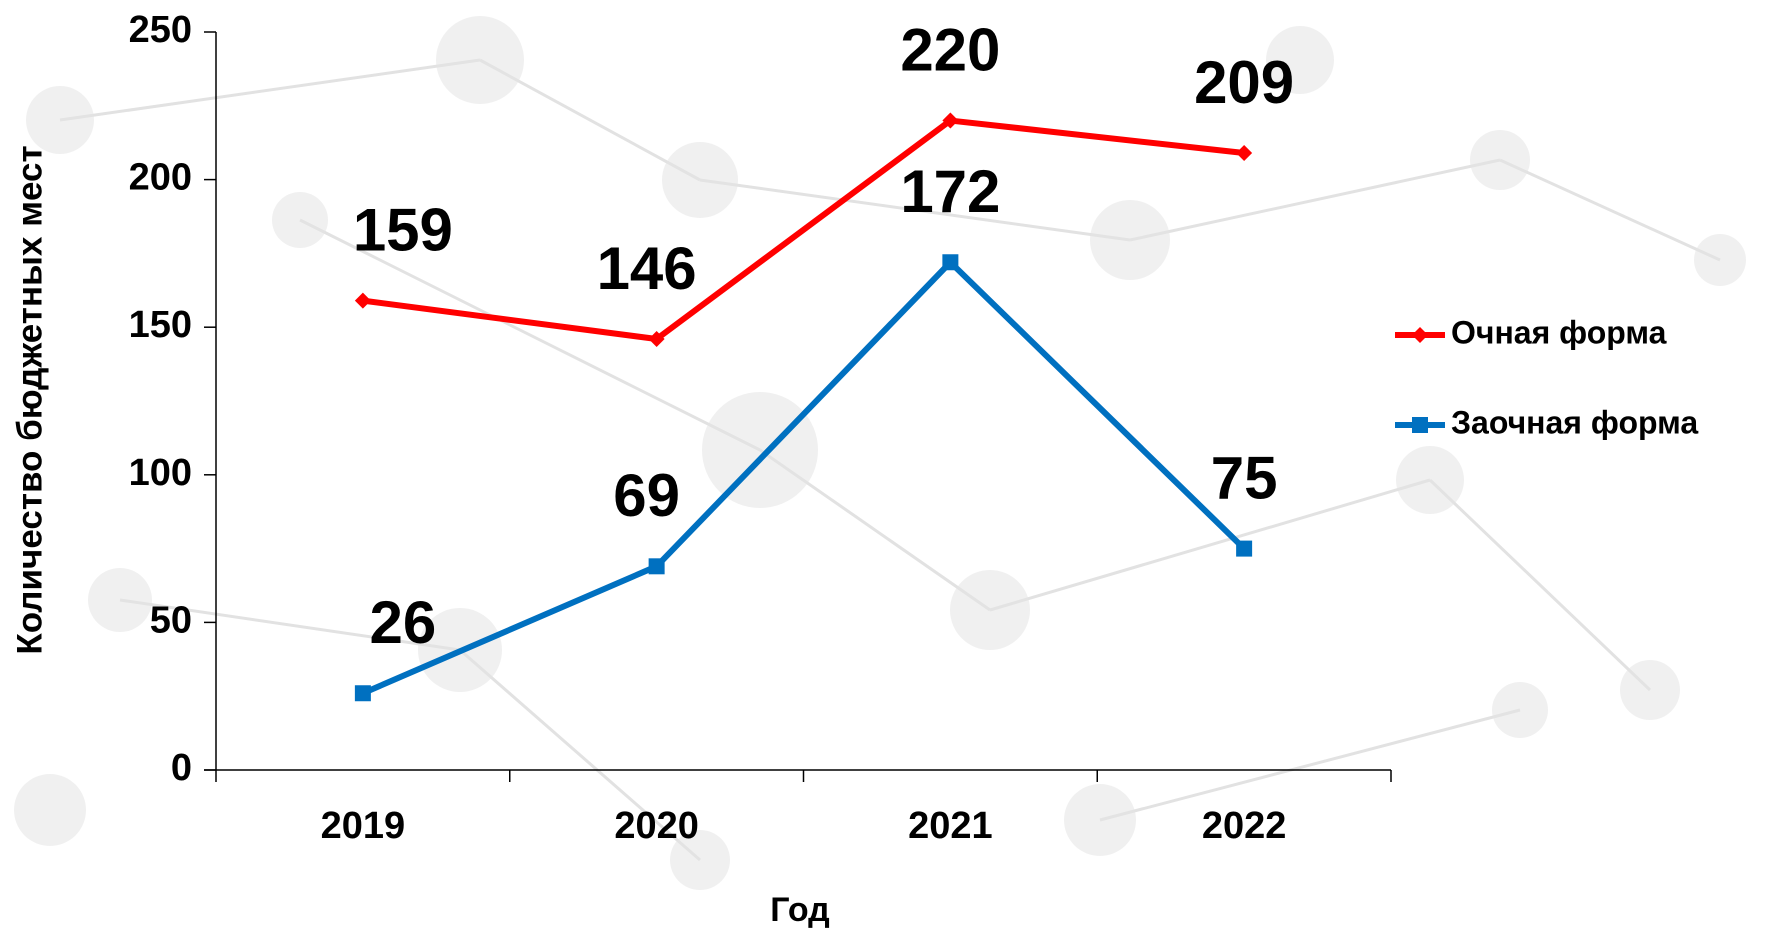  I want to click on y-axis-title: Количество бюджетных мест, so click(29, 399).